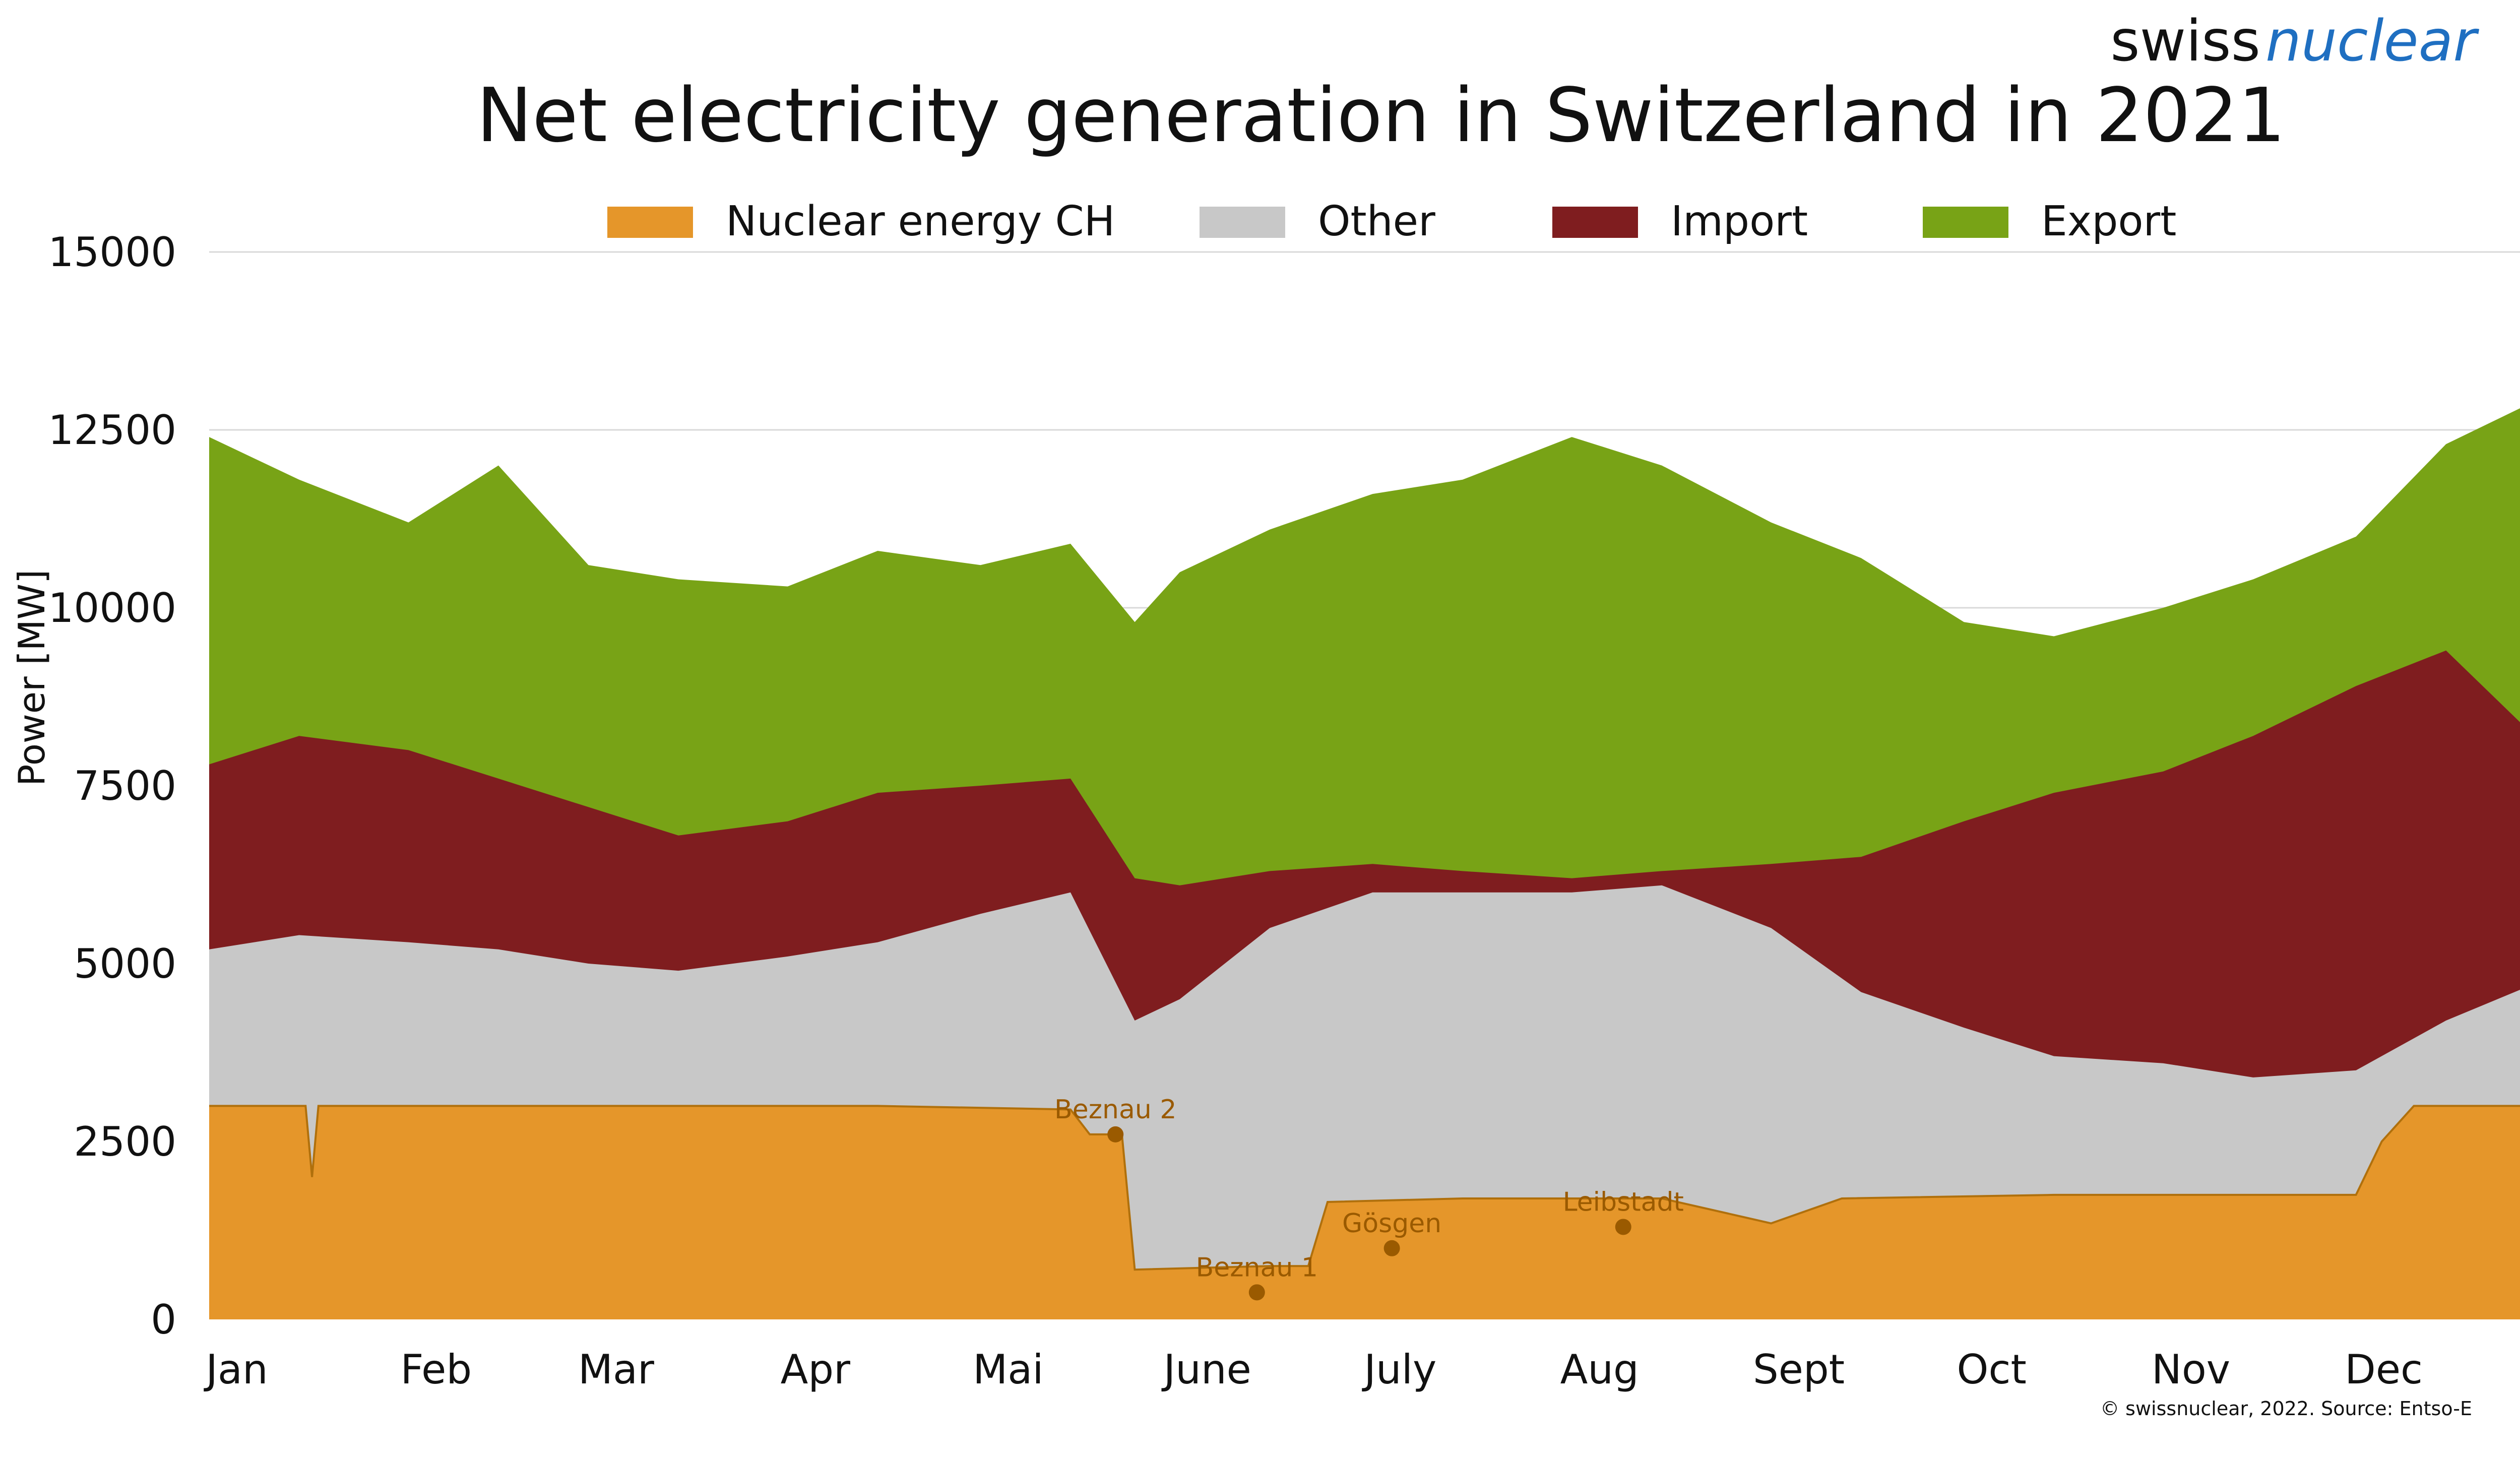  What do you see at coordinates (1313, 1369) in the screenshot?
I see `x-tick-layer: Jan Feb Mar Apr Mai June July Aug Sept Oct Nov Dec` at bounding box center [1313, 1369].